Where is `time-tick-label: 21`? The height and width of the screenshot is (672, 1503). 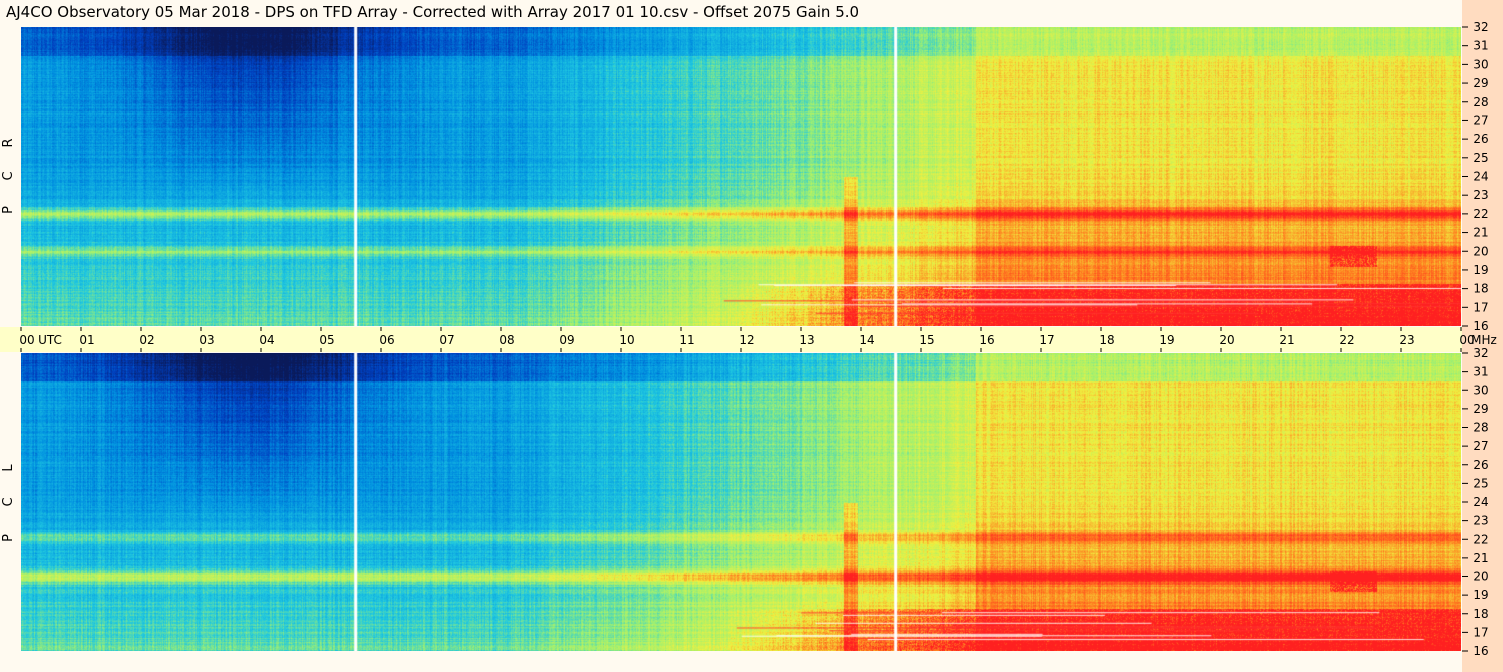
time-tick-label: 21 is located at coordinates (1286, 340).